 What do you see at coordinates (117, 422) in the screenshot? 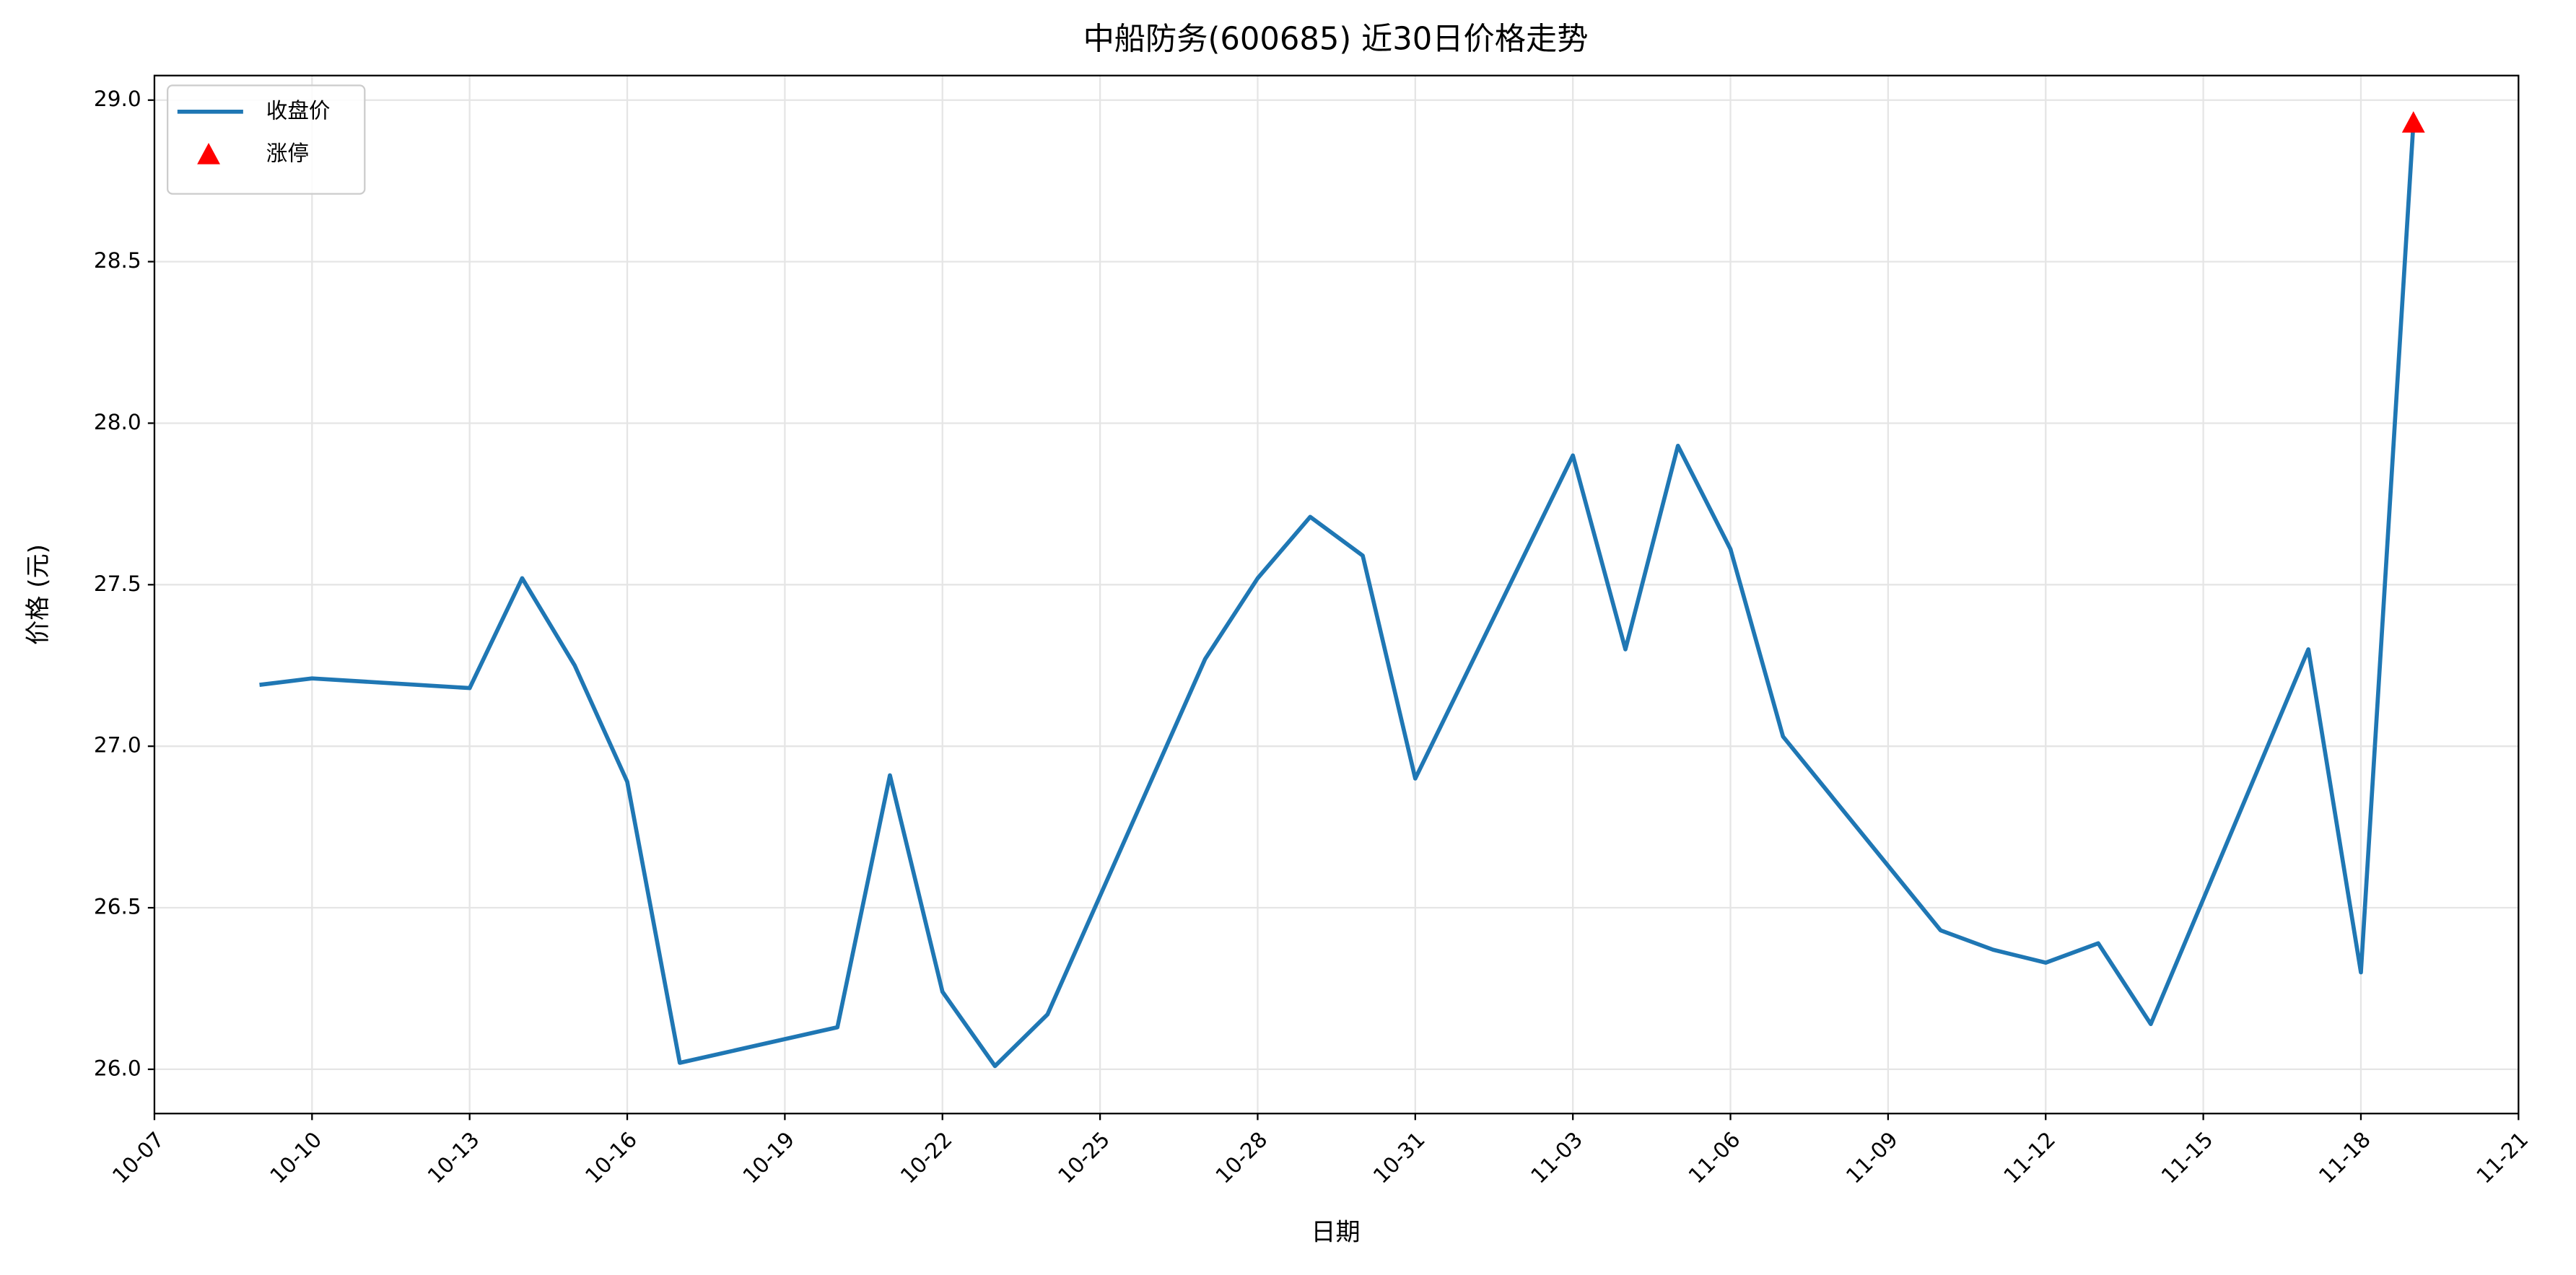
I see `y-tick-label: 28.0` at bounding box center [117, 422].